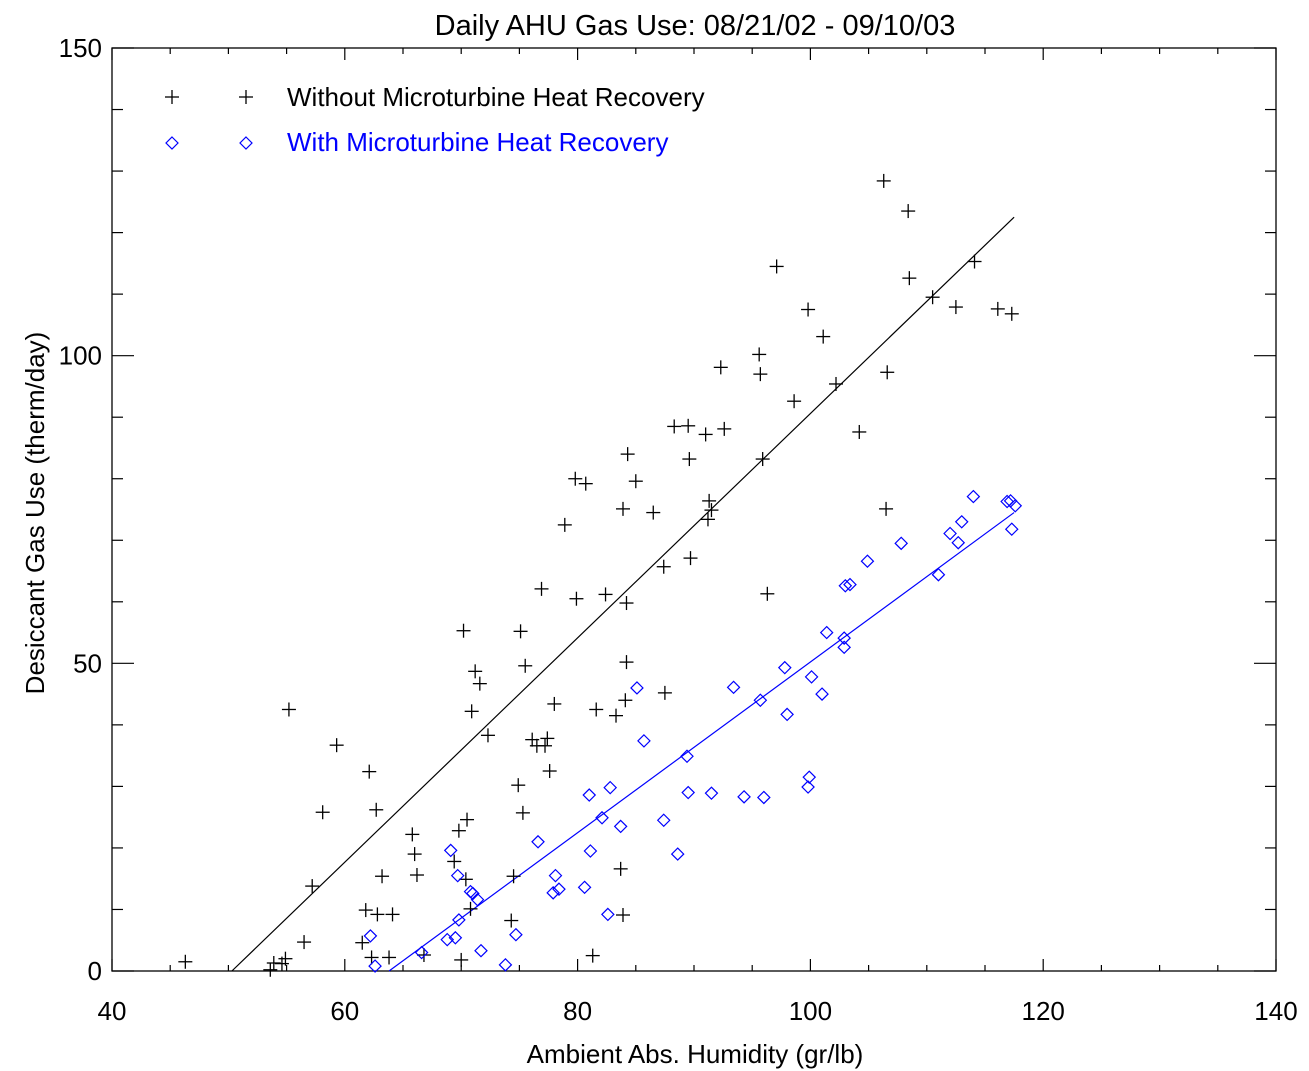 The height and width of the screenshot is (1071, 1309). I want to click on legend-plus-marker, so click(246, 97).